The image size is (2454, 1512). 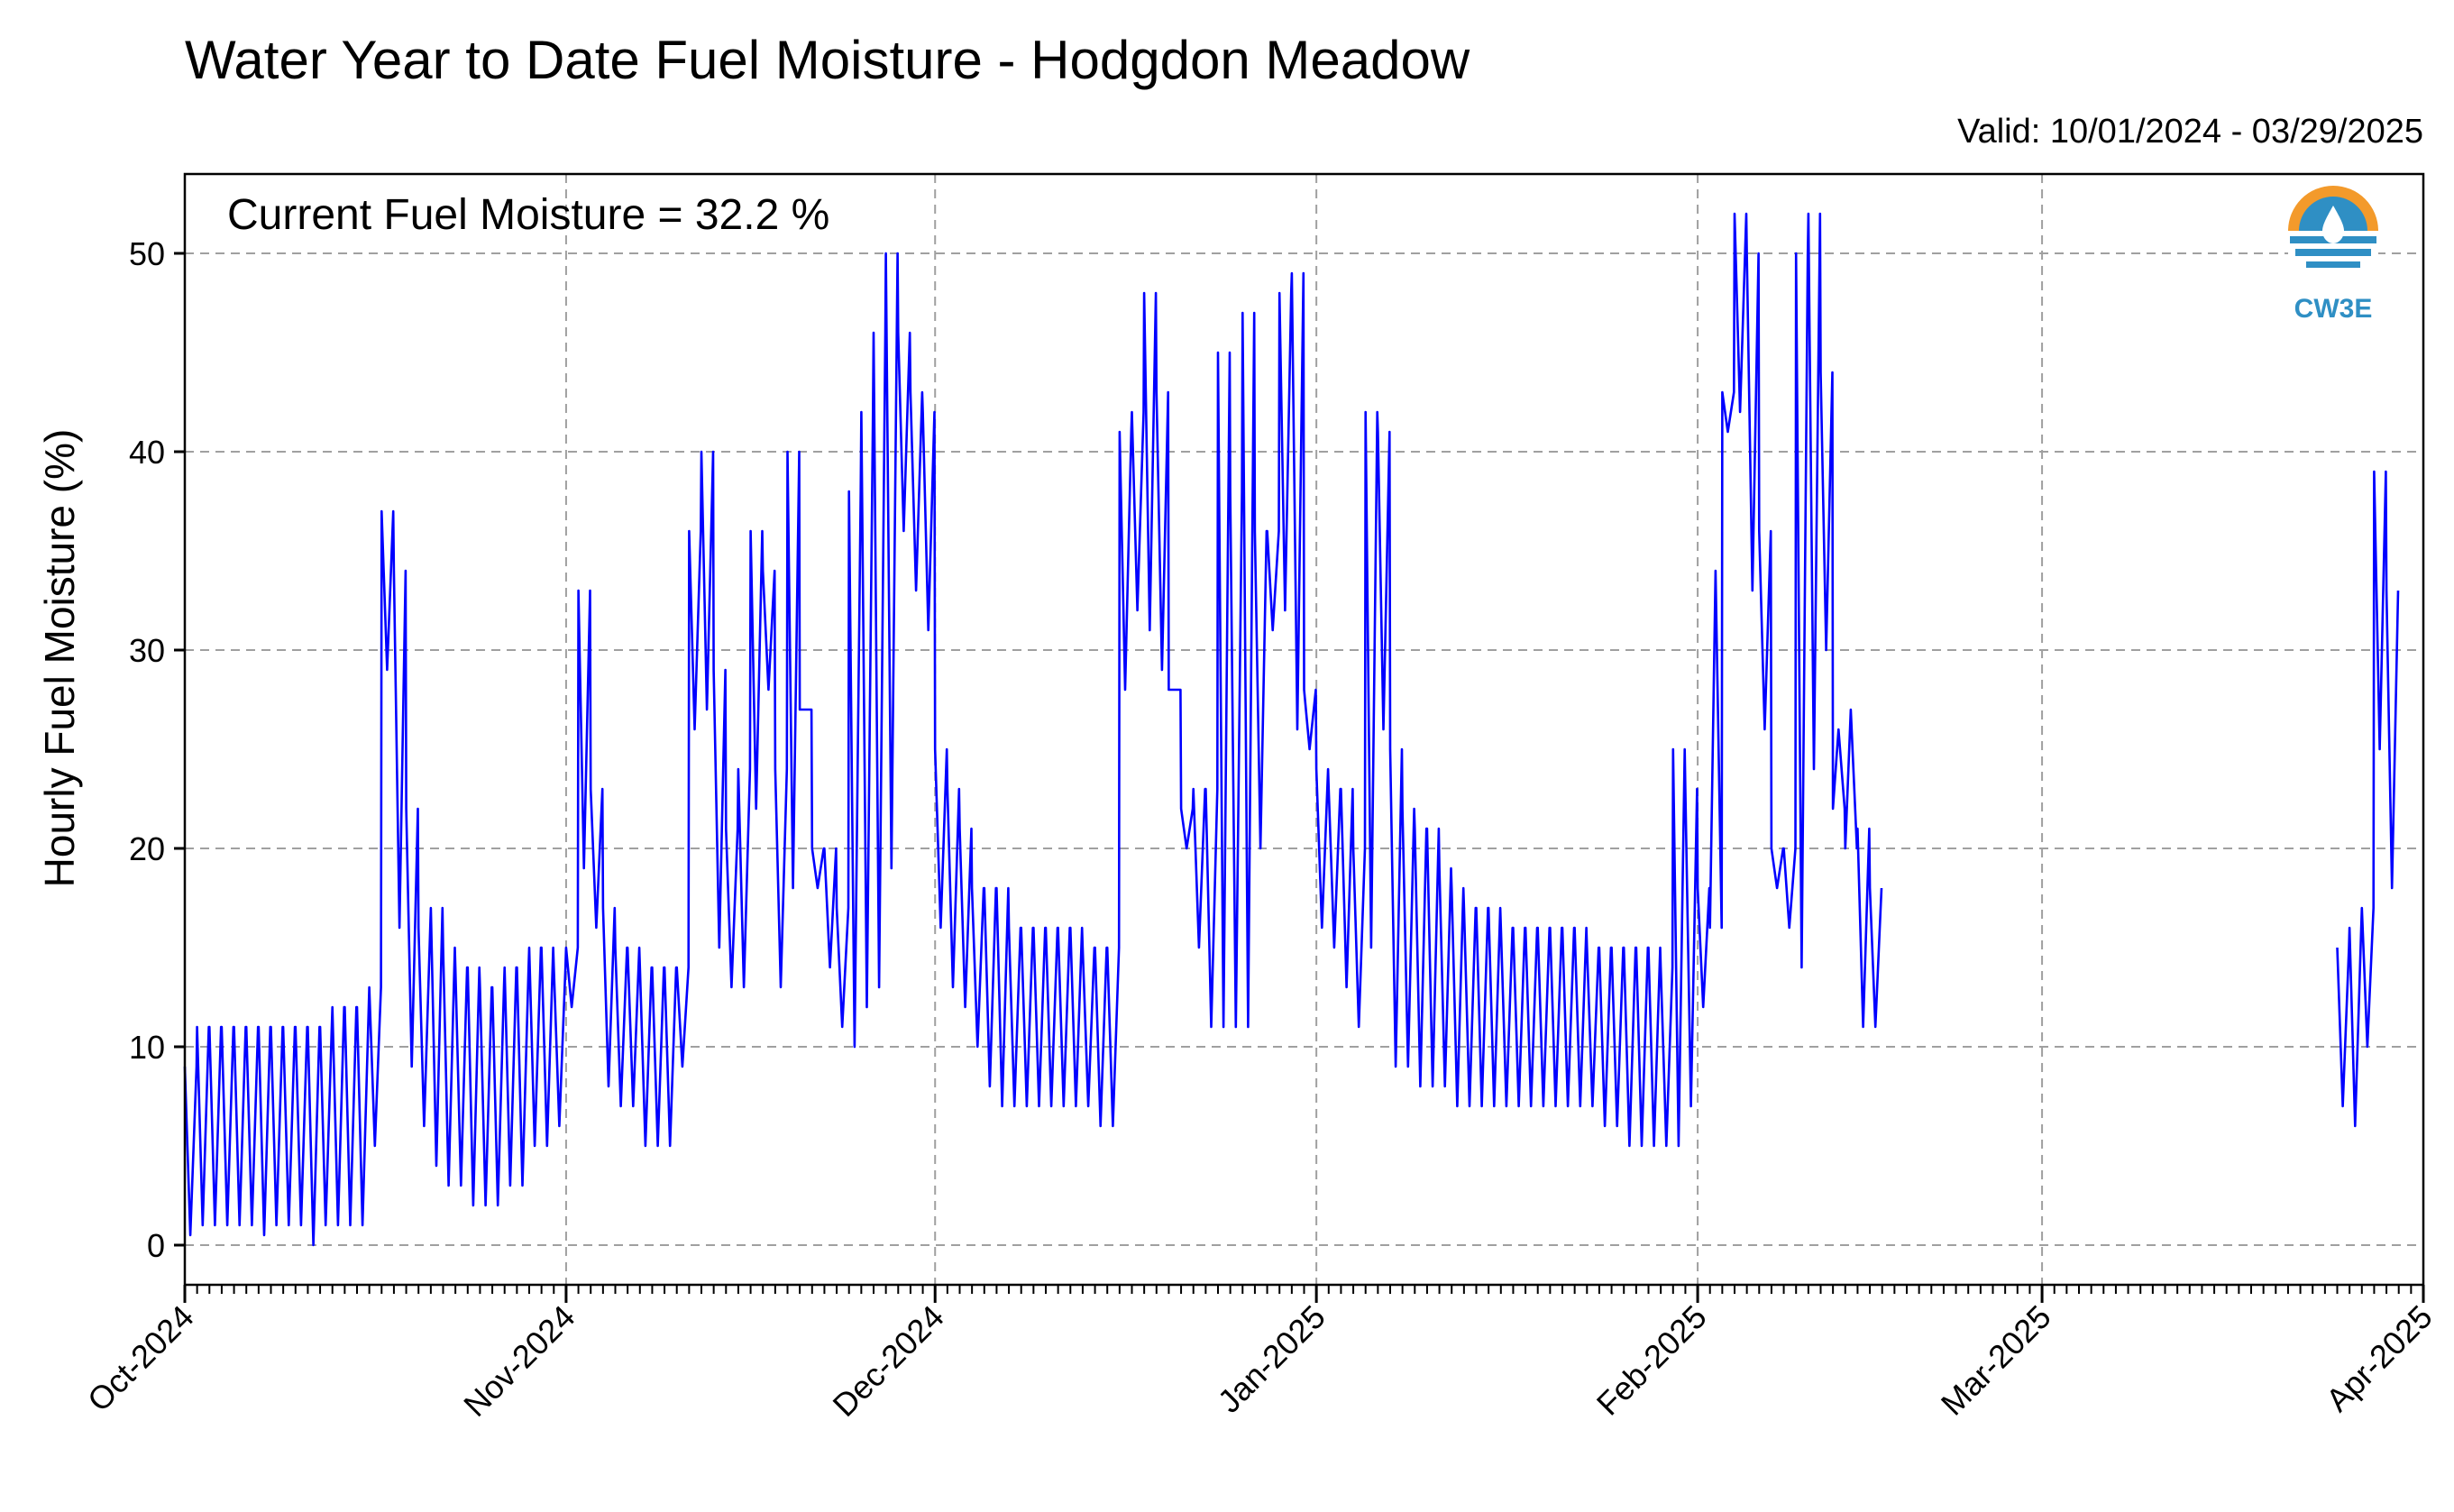 I want to click on y-tick-label: 20, so click(x=147, y=848).